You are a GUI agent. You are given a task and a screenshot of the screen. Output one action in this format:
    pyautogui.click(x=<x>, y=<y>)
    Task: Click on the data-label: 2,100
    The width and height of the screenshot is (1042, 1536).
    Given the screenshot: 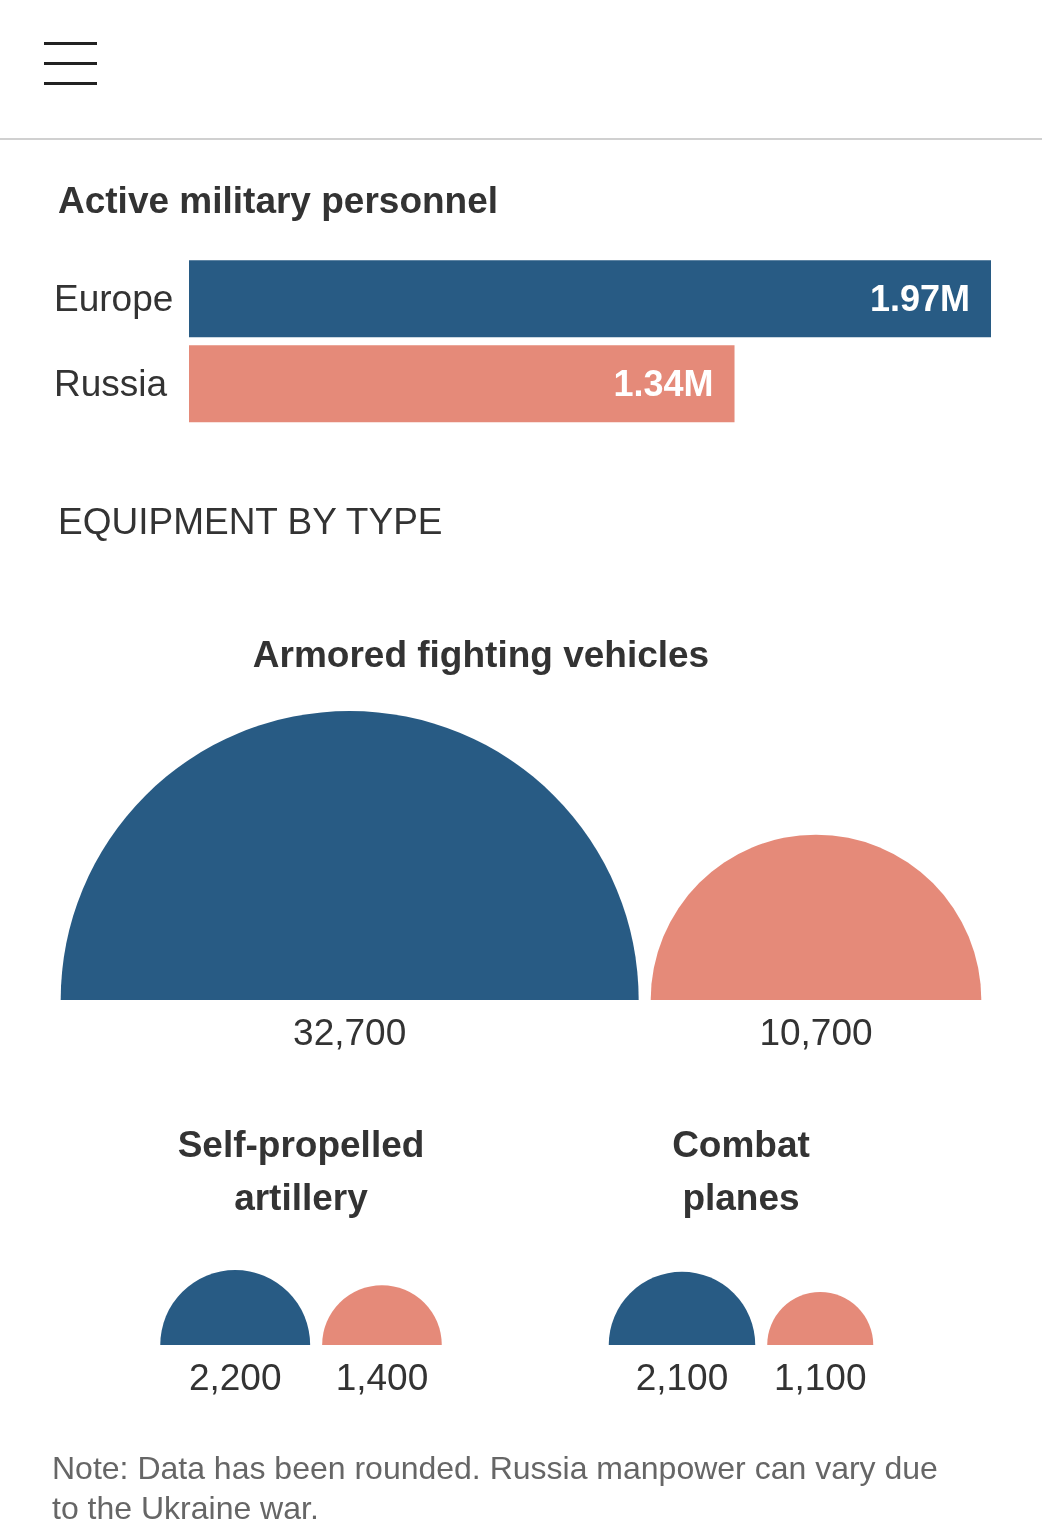 What is the action you would take?
    pyautogui.click(x=682, y=1378)
    